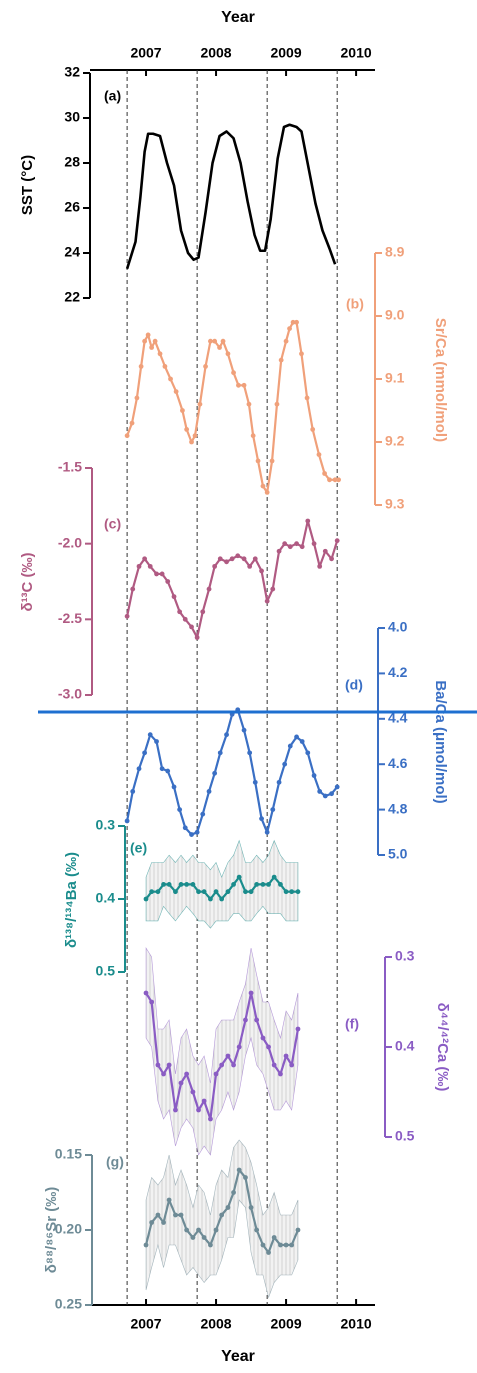 The image size is (477, 1373). I want to click on y-tick-label: 26, so click(72, 207).